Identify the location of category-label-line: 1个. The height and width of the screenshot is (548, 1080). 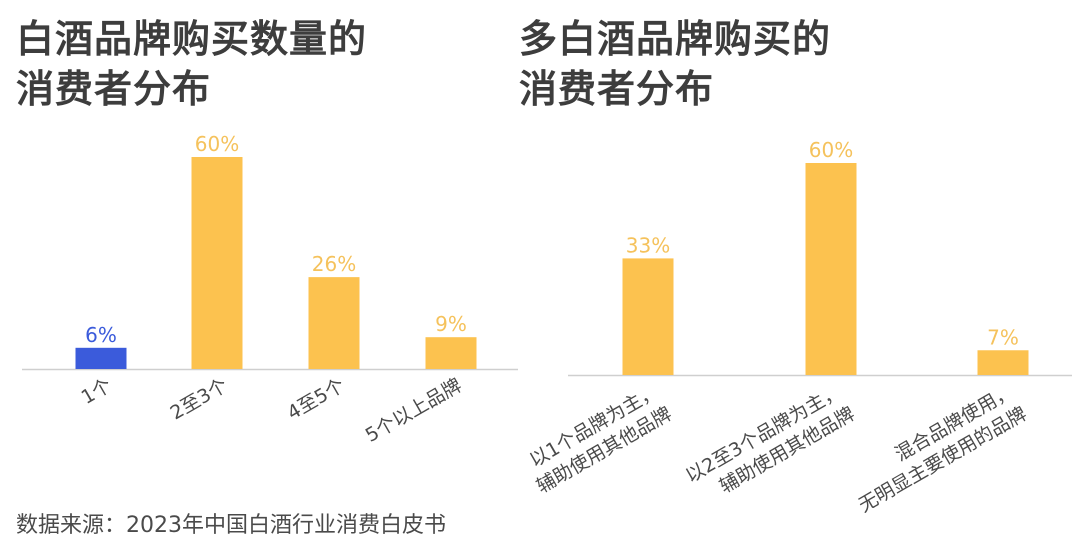
(97, 391).